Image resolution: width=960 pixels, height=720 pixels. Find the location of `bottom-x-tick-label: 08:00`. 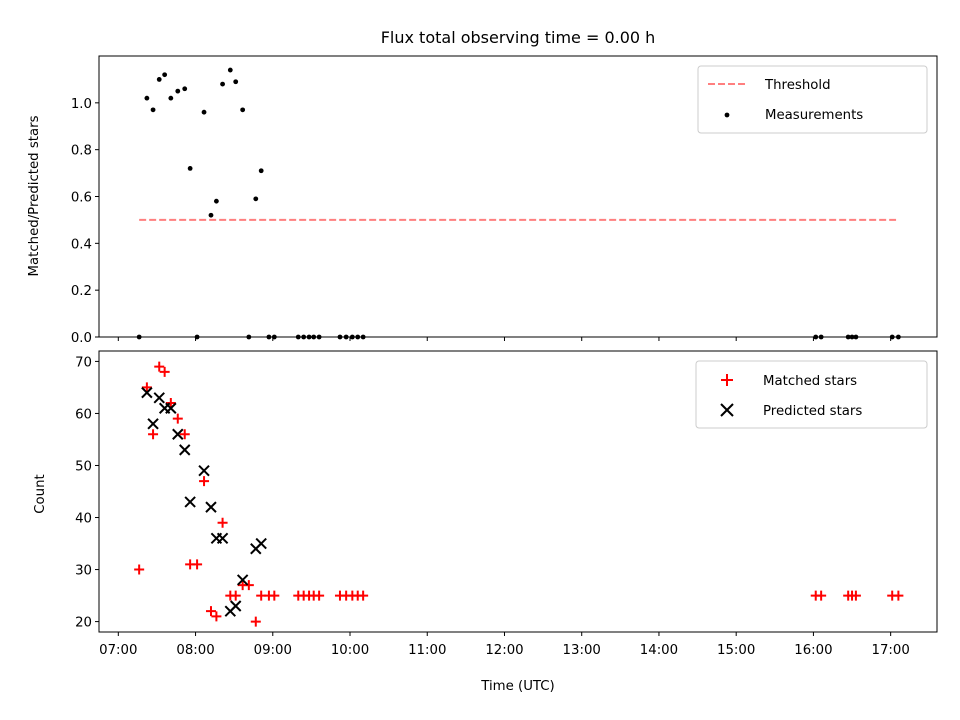

bottom-x-tick-label: 08:00 is located at coordinates (195, 650).